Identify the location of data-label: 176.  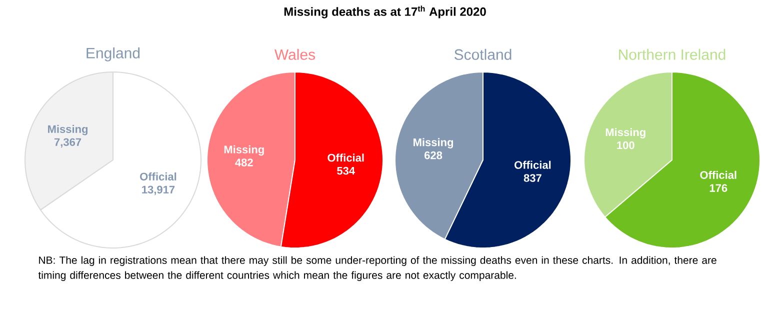
(719, 188).